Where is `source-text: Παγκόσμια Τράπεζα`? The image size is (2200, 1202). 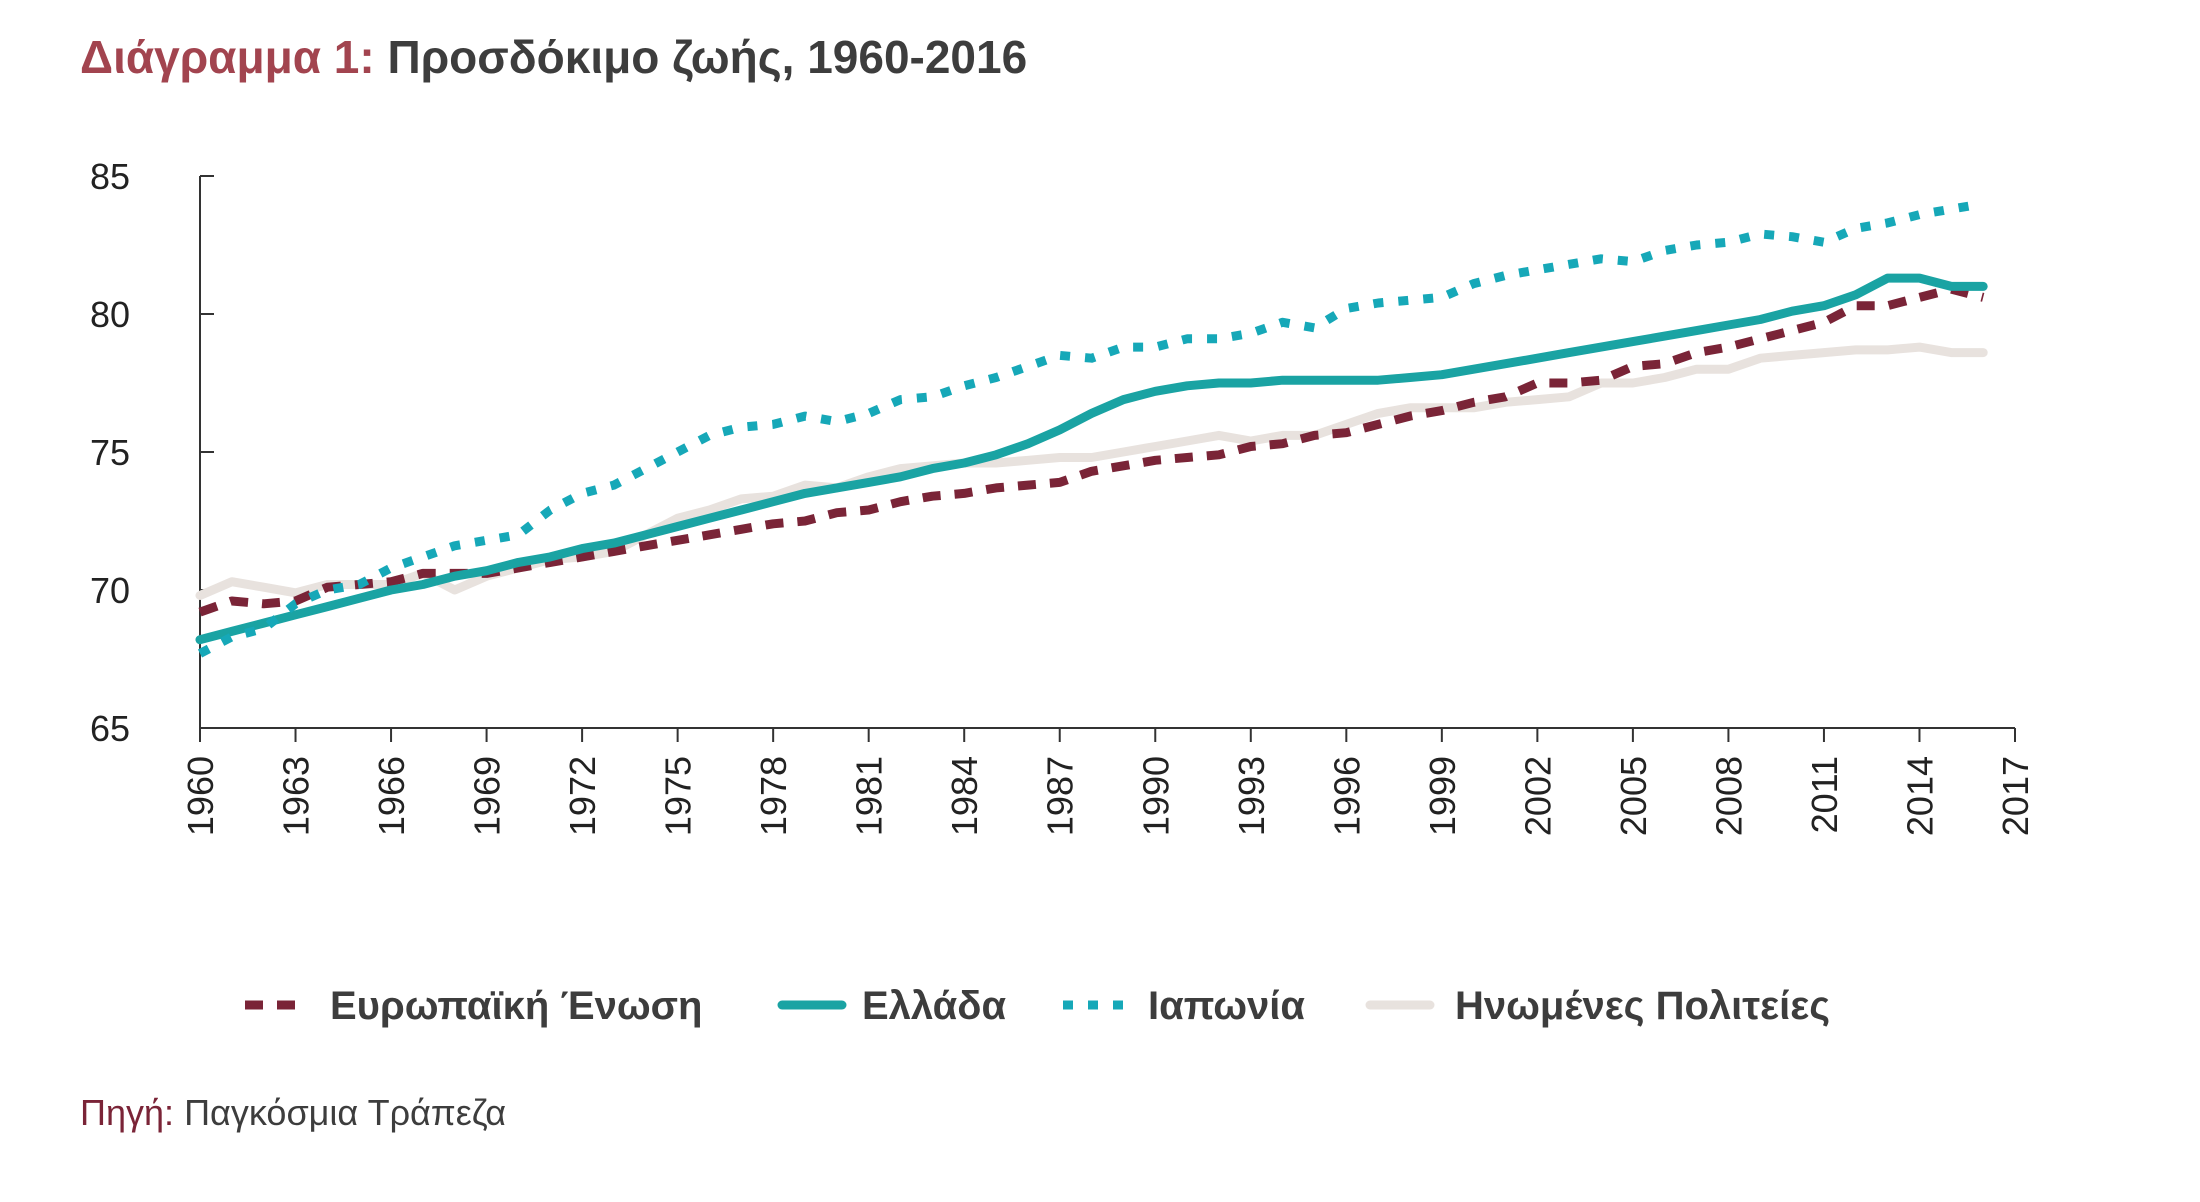
source-text: Παγκόσμια Τράπεζα is located at coordinates (345, 1112).